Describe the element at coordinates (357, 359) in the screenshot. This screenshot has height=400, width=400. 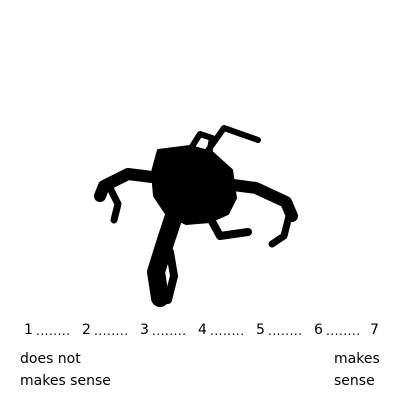
I see `anchor-right-line-1: makes` at that location.